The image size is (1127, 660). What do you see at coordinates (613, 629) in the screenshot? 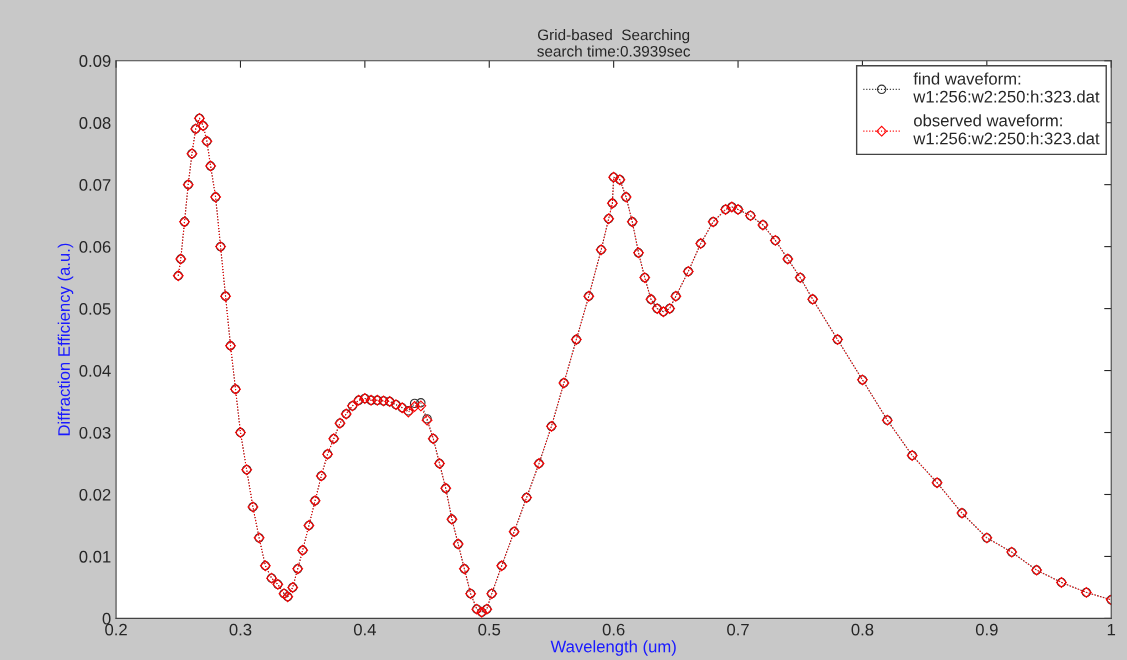
I see `x-tick-label: 0.6` at bounding box center [613, 629].